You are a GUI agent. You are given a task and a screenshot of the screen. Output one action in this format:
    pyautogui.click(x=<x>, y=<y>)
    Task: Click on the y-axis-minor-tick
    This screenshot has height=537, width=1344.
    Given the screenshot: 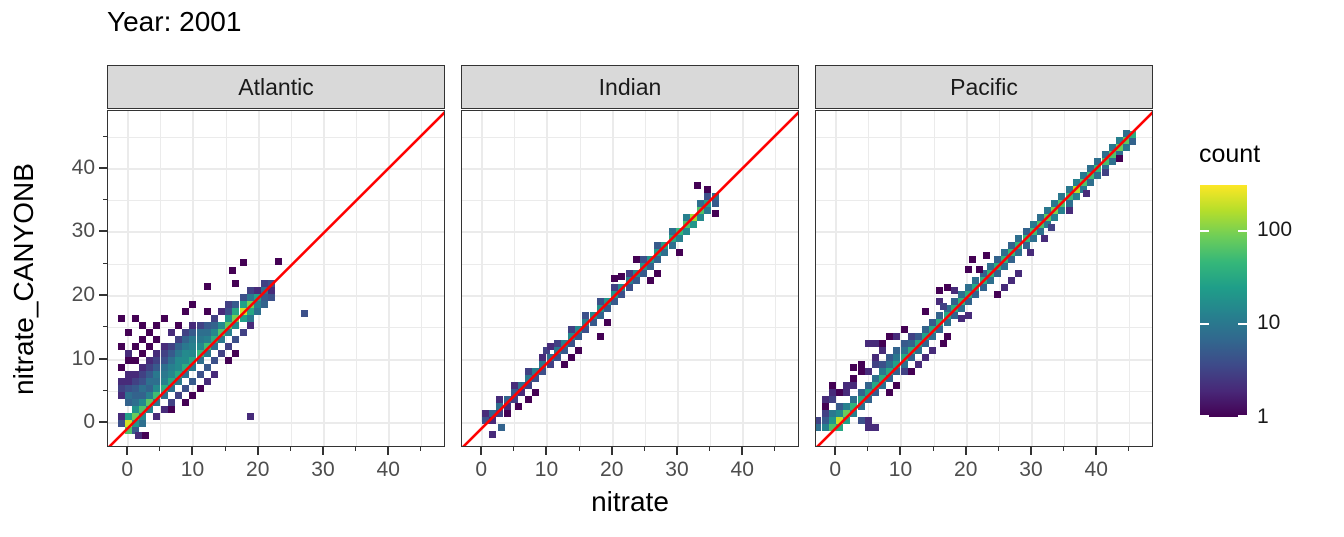 What is the action you would take?
    pyautogui.click(x=105, y=390)
    